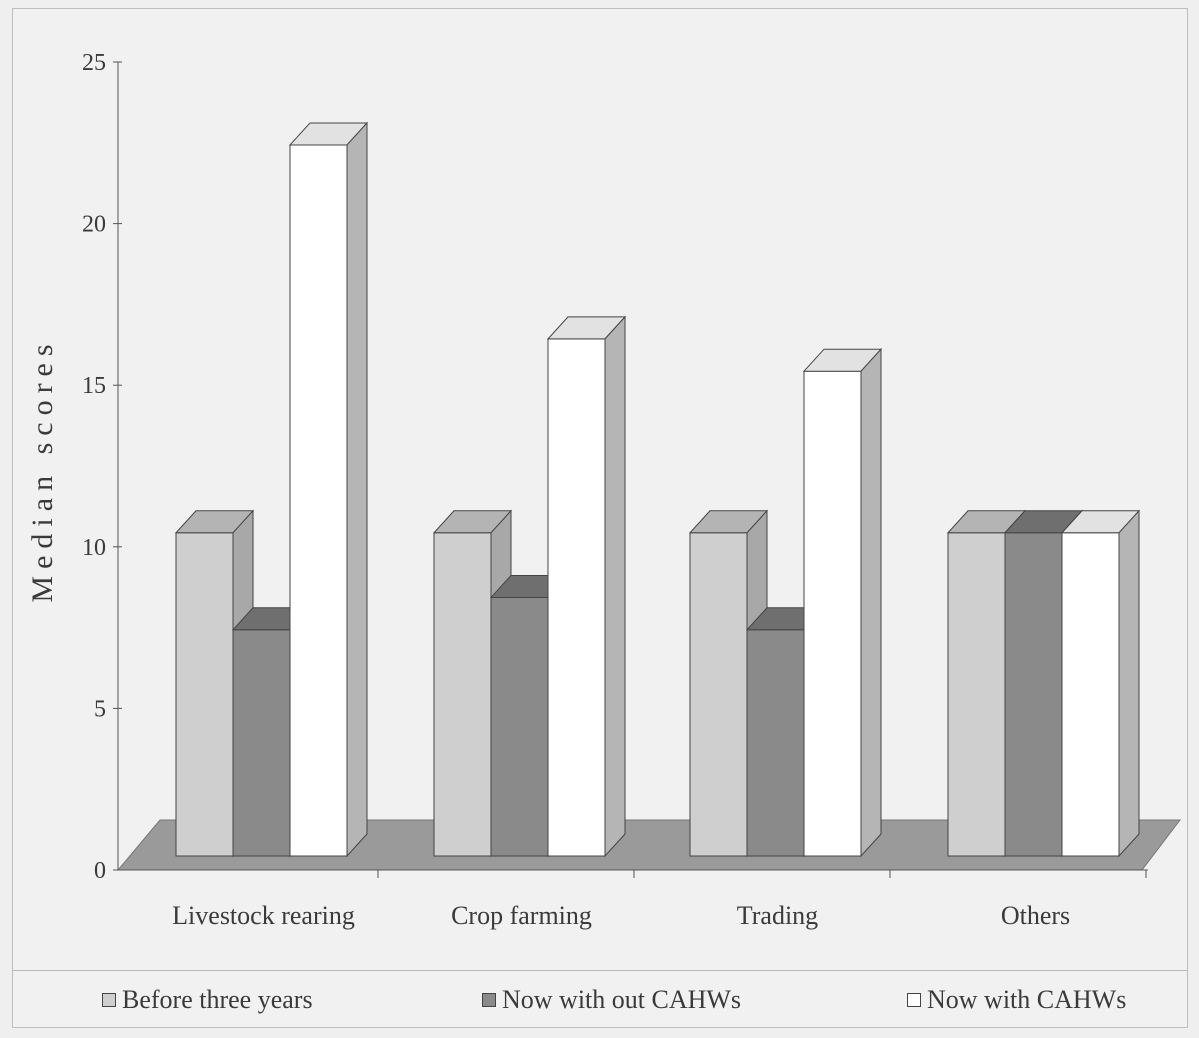 The height and width of the screenshot is (1038, 1199). What do you see at coordinates (217, 999) in the screenshot?
I see `legend-label-before: Before three years` at bounding box center [217, 999].